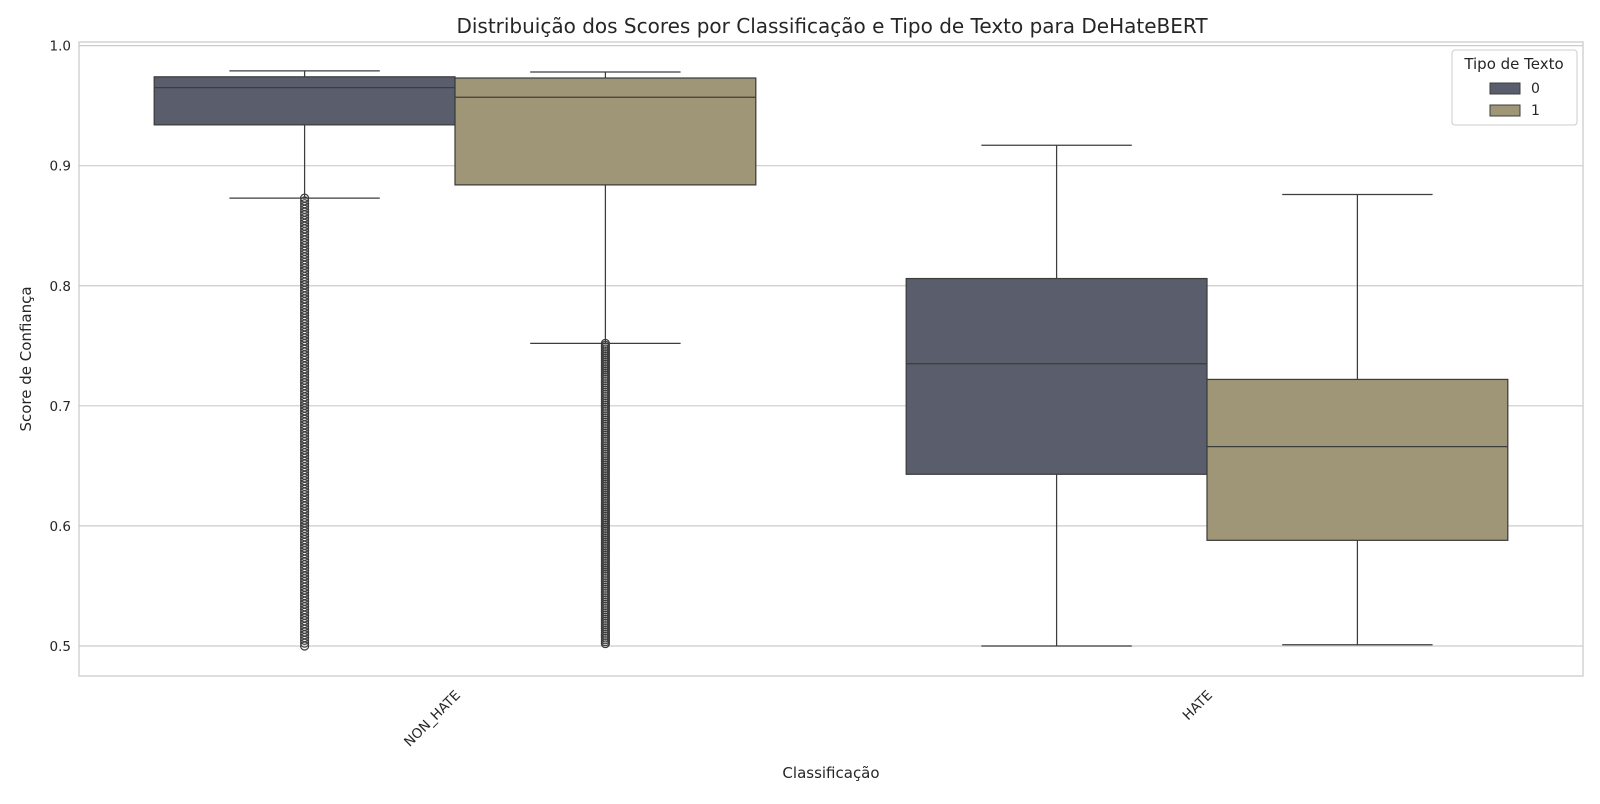 This screenshot has width=1600, height=804. Describe the element at coordinates (60, 347) in the screenshot. I see `y-tick-labels: 0.5 0.6 0.7 0.8 0.9 1.0` at that location.